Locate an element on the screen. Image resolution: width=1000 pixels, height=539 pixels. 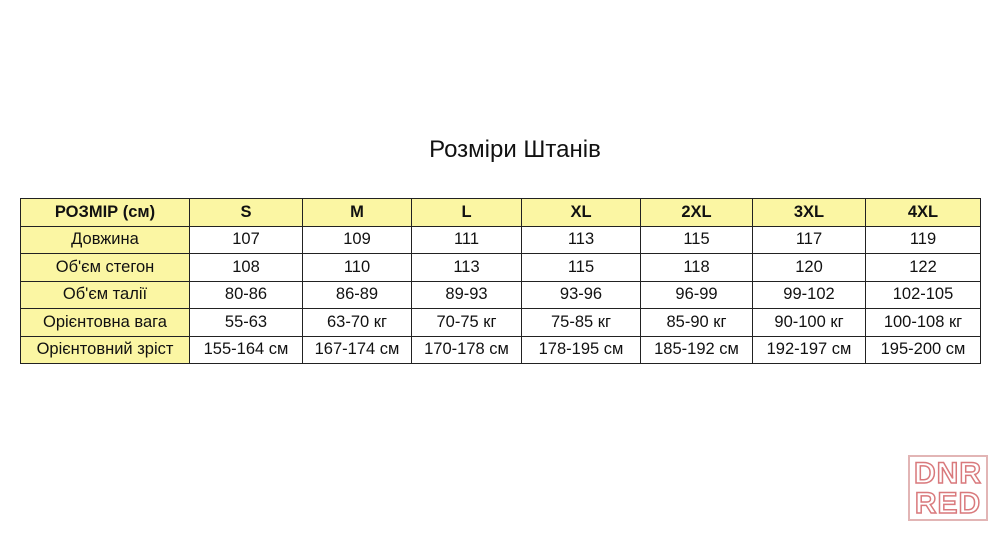
row-label: Орієнтовний зріст is located at coordinates (105, 349).